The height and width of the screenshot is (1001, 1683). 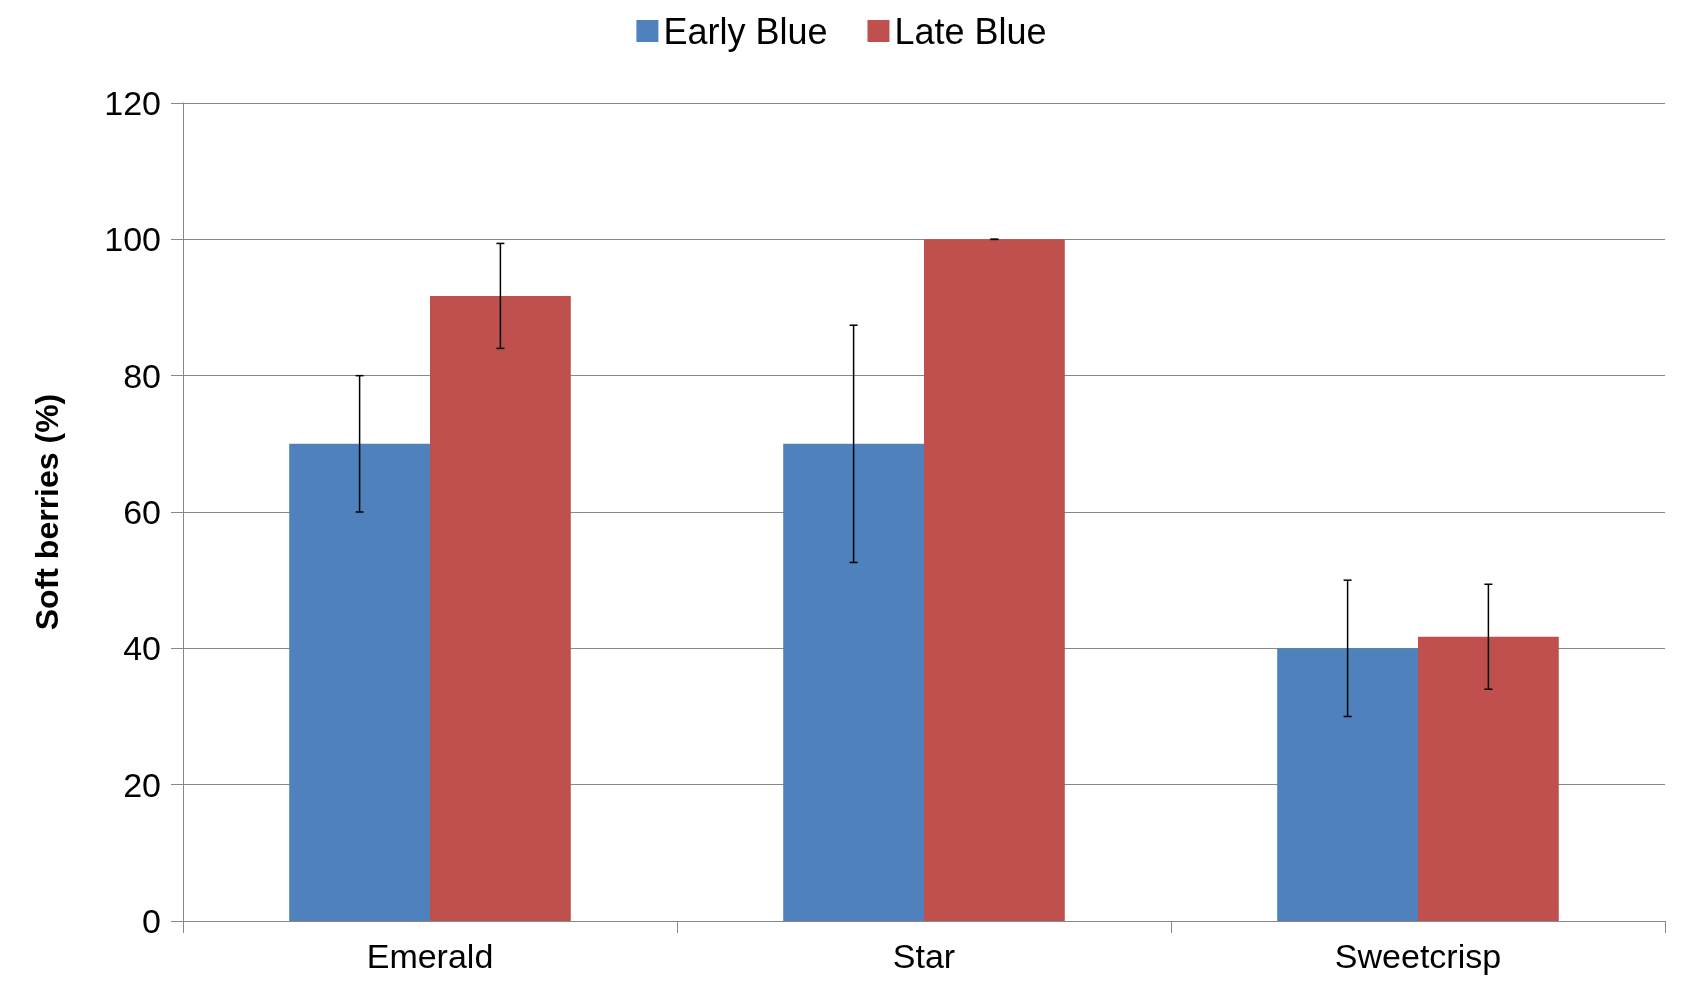 I want to click on y-tick-label: 100, so click(x=132, y=239).